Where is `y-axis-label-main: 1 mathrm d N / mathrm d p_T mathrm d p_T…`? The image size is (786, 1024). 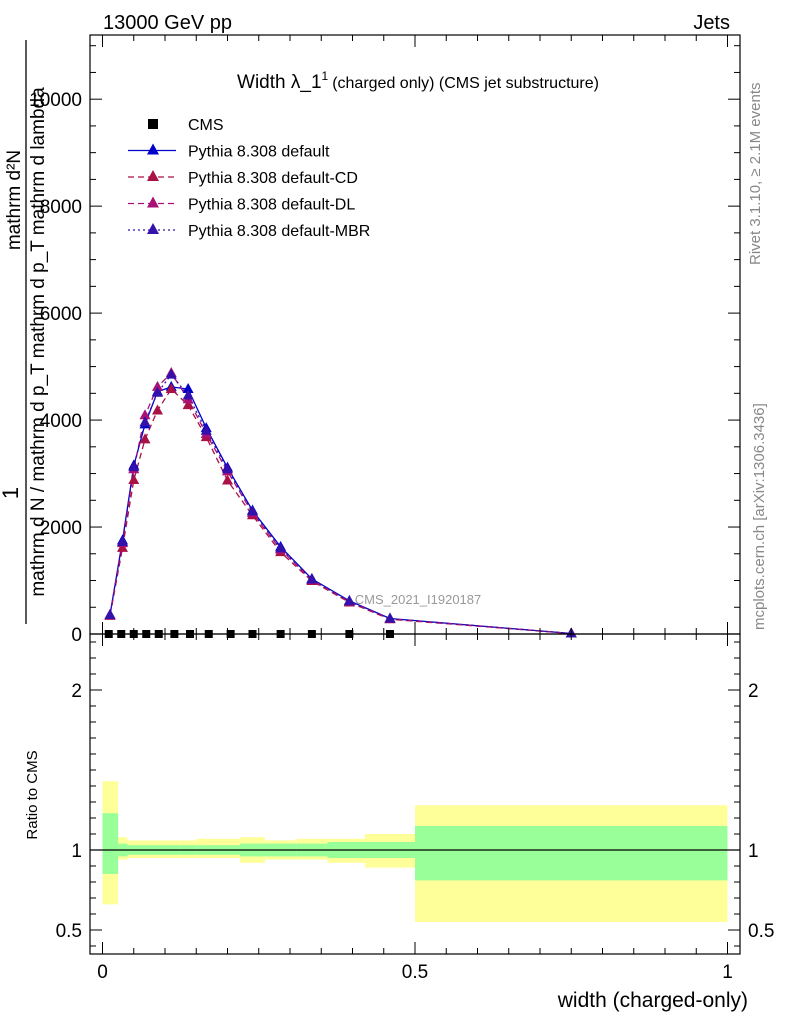 y-axis-label-main: 1 mathrm d N / mathrm d p_T mathrm d p_T… is located at coordinates (24, 332).